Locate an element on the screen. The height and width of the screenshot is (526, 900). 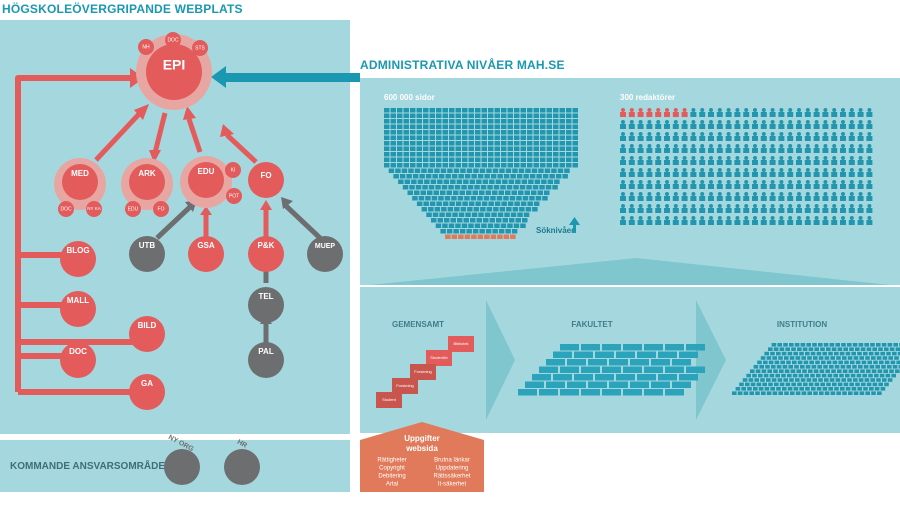
edu-node: EDU KI POT is located at coordinates (211, 182).